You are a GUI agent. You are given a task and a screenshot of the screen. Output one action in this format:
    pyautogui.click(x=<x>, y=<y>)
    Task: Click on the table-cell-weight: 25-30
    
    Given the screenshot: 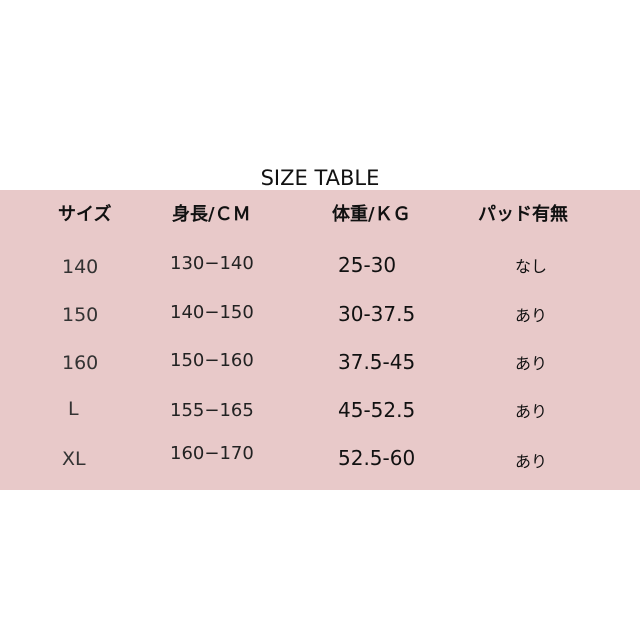 What is the action you would take?
    pyautogui.click(x=367, y=265)
    